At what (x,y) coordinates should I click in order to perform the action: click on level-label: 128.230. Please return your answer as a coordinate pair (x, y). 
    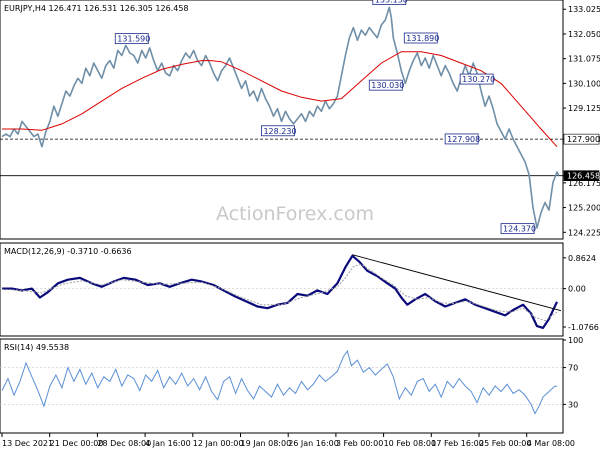
    Looking at the image, I should click on (279, 131).